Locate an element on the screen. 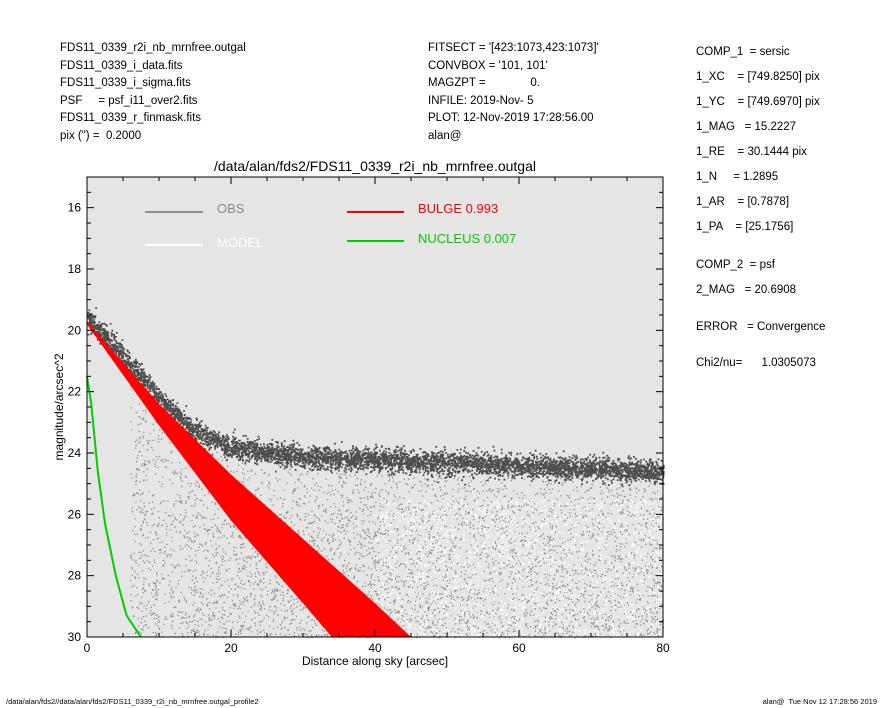 This screenshot has height=708, width=885. y-tick-label: 28 is located at coordinates (75, 576).